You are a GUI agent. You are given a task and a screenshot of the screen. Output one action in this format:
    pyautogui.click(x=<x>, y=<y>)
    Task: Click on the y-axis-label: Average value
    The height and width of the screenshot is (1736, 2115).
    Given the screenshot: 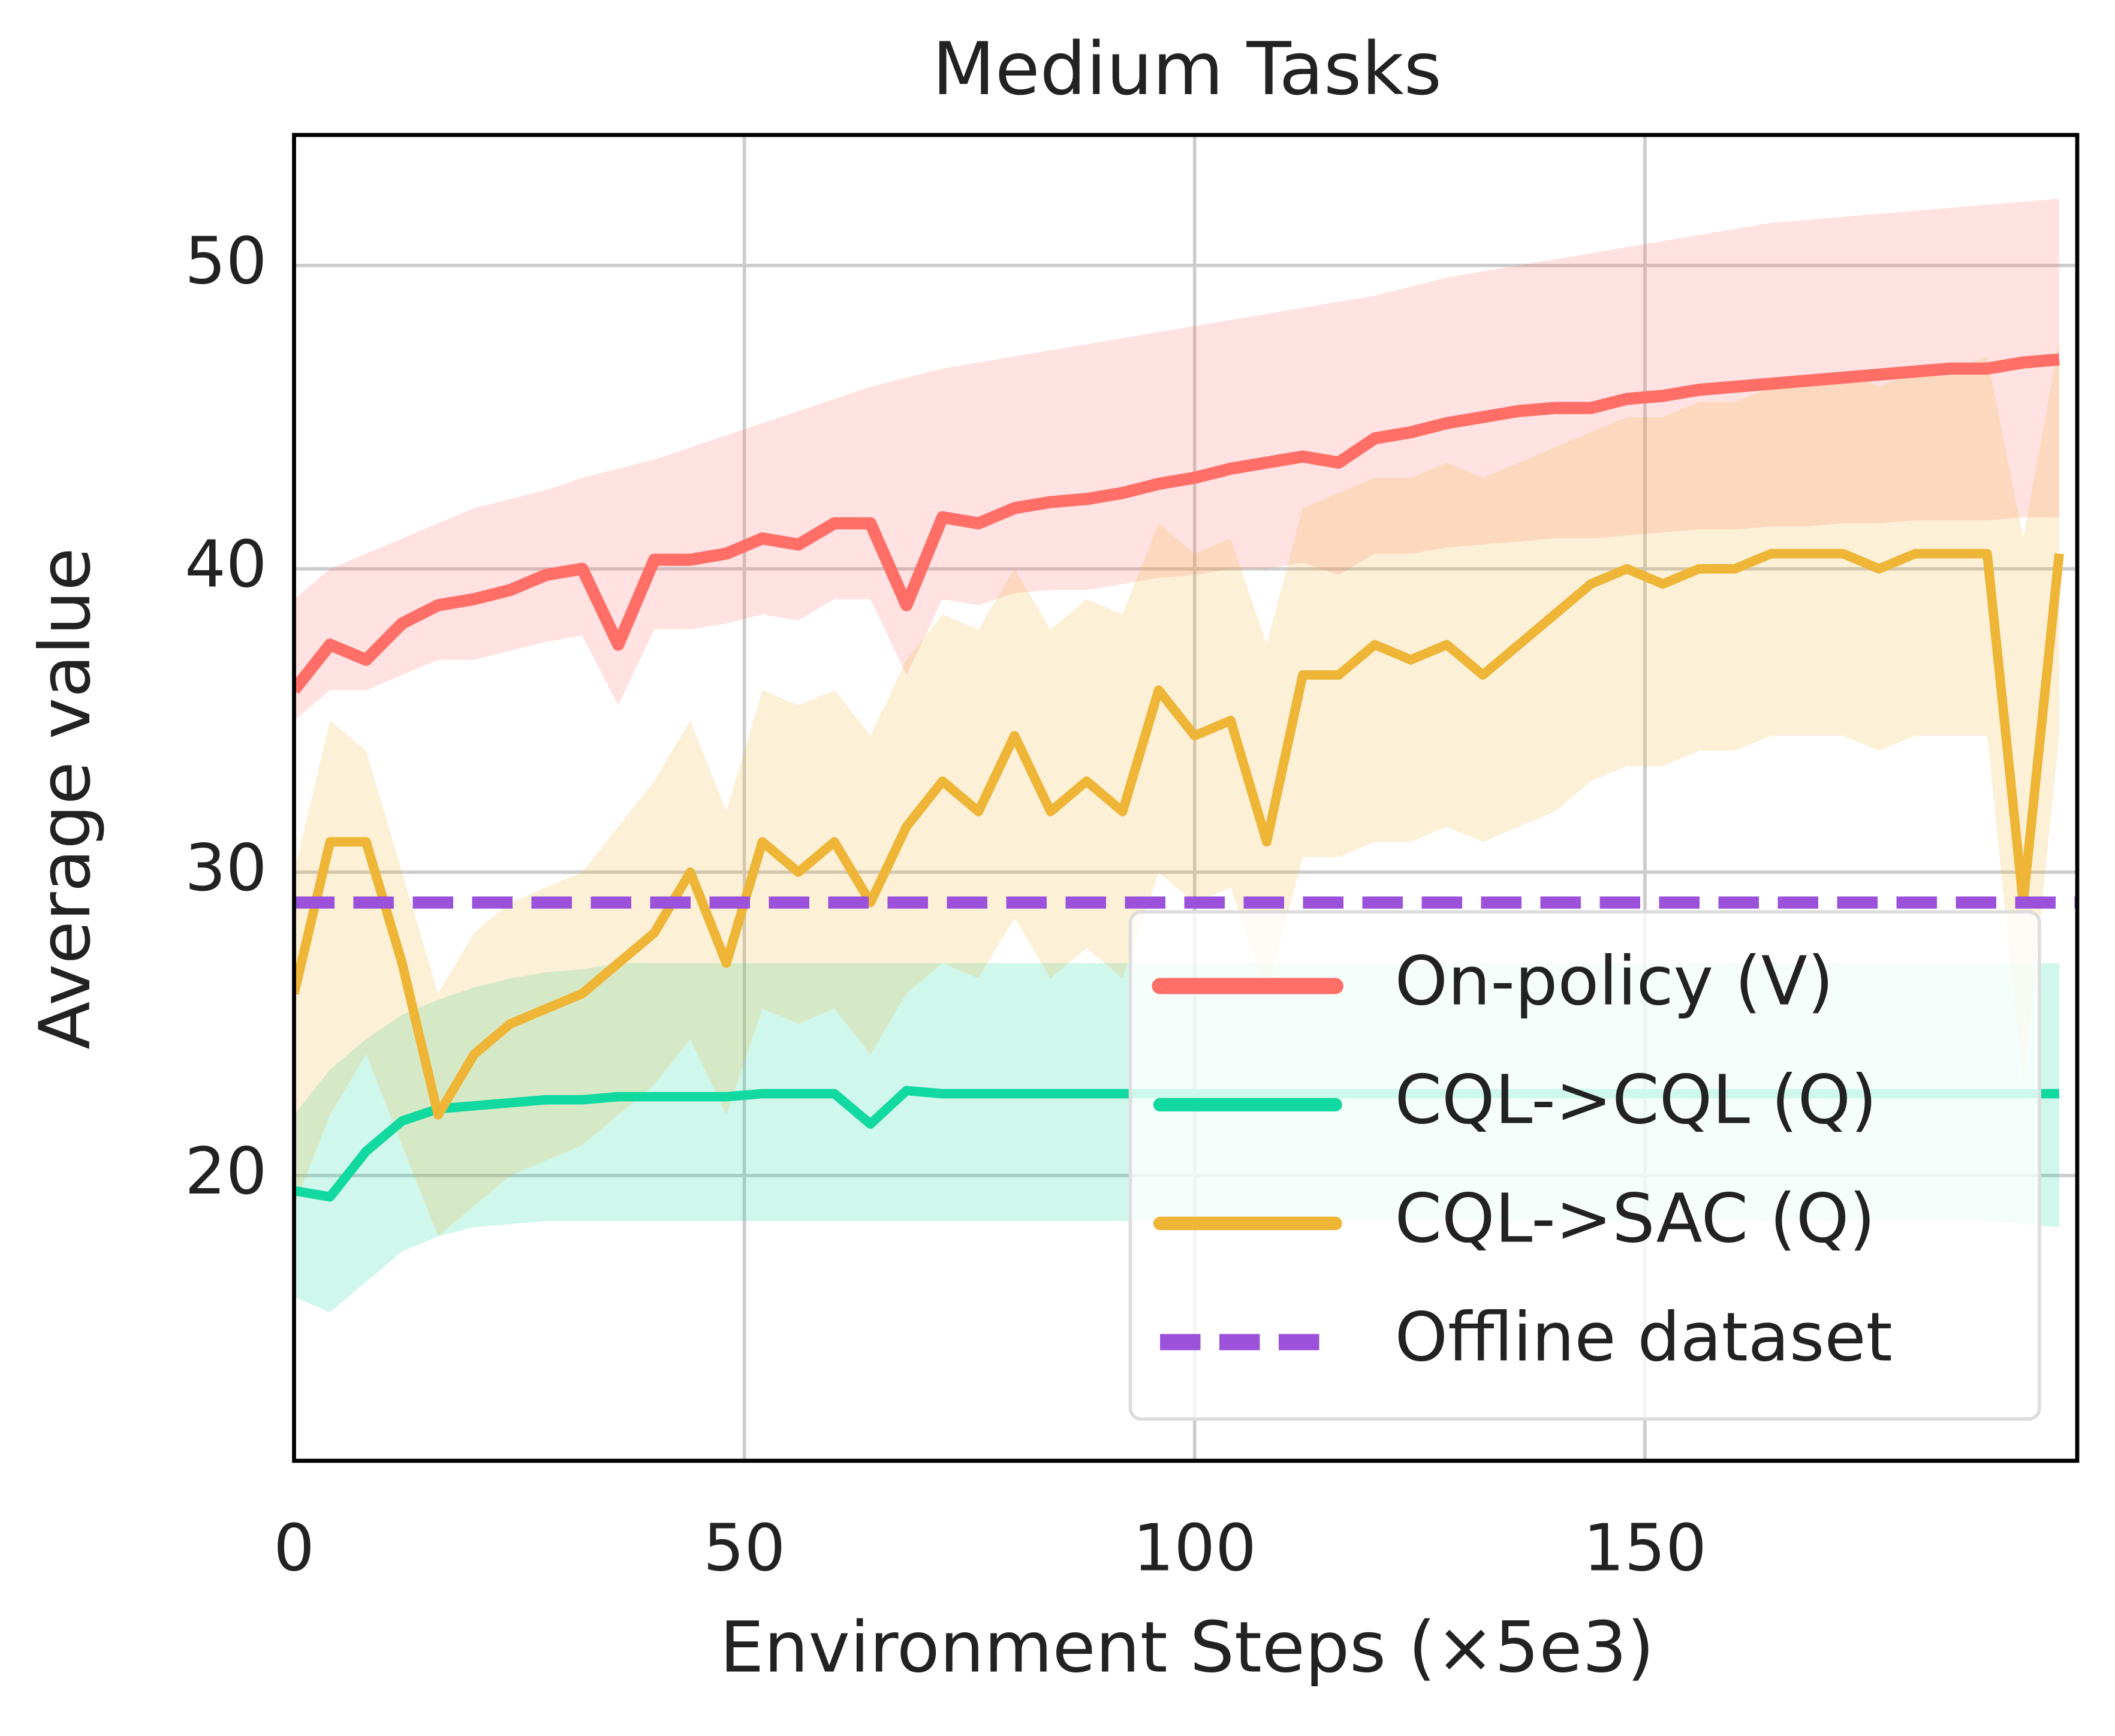 What is the action you would take?
    pyautogui.click(x=65, y=799)
    